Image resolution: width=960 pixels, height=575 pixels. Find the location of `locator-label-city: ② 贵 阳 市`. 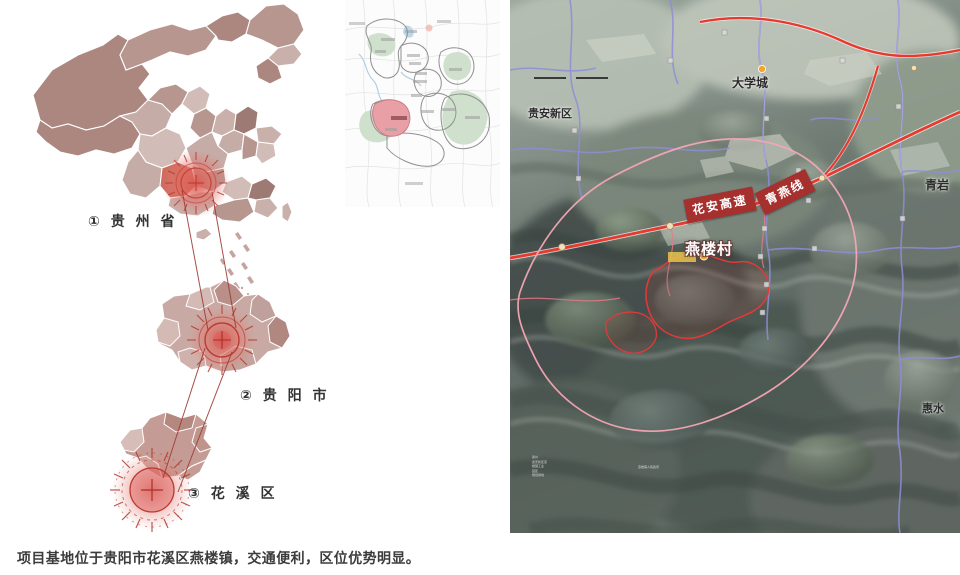

locator-label-city: ② 贵 阳 市 is located at coordinates (285, 396).